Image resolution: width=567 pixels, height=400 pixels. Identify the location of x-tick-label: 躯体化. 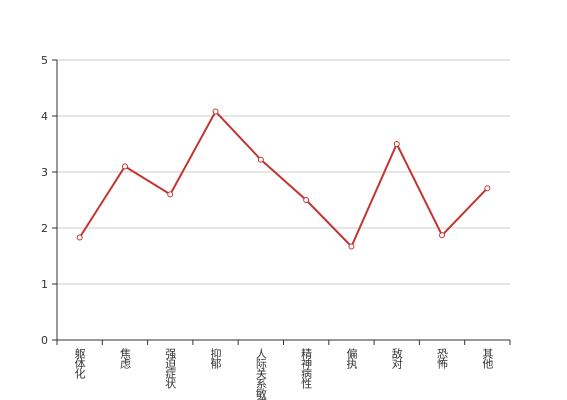
(79, 364).